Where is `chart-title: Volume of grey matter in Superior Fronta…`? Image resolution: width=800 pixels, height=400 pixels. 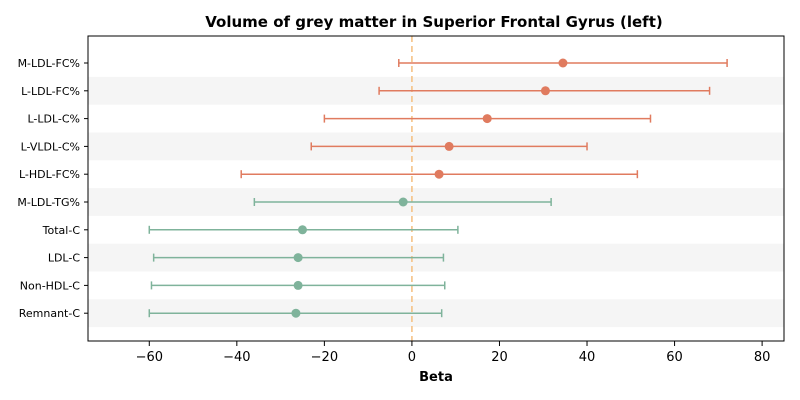
chart-title: Volume of grey matter in Superior Fronta… is located at coordinates (433, 22).